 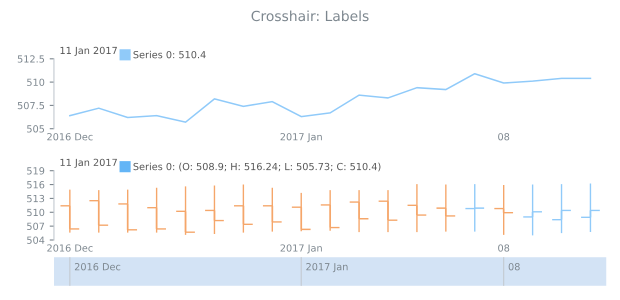 What do you see at coordinates (31, 106) in the screenshot?
I see `y-tick-label: 507.5` at bounding box center [31, 106].